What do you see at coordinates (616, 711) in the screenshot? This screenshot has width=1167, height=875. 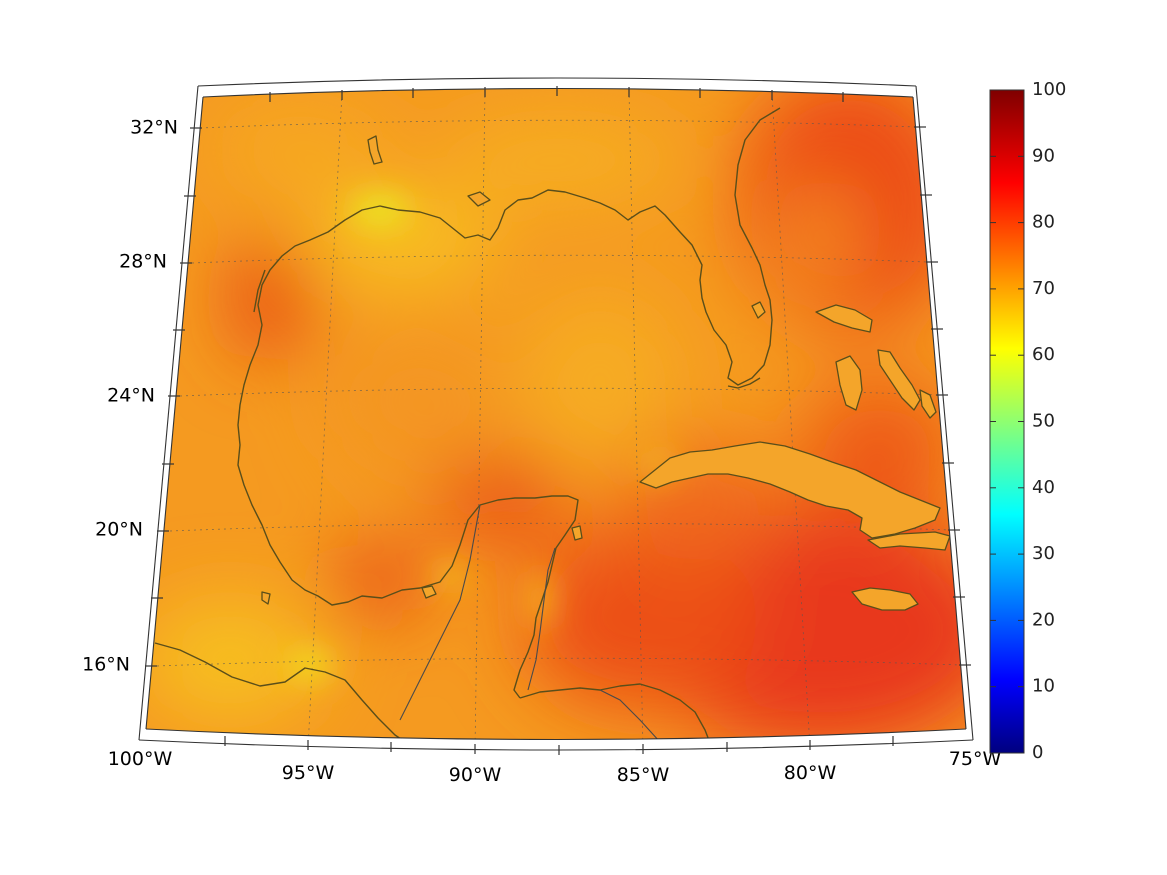 I see `caribbean-central-coastline` at bounding box center [616, 711].